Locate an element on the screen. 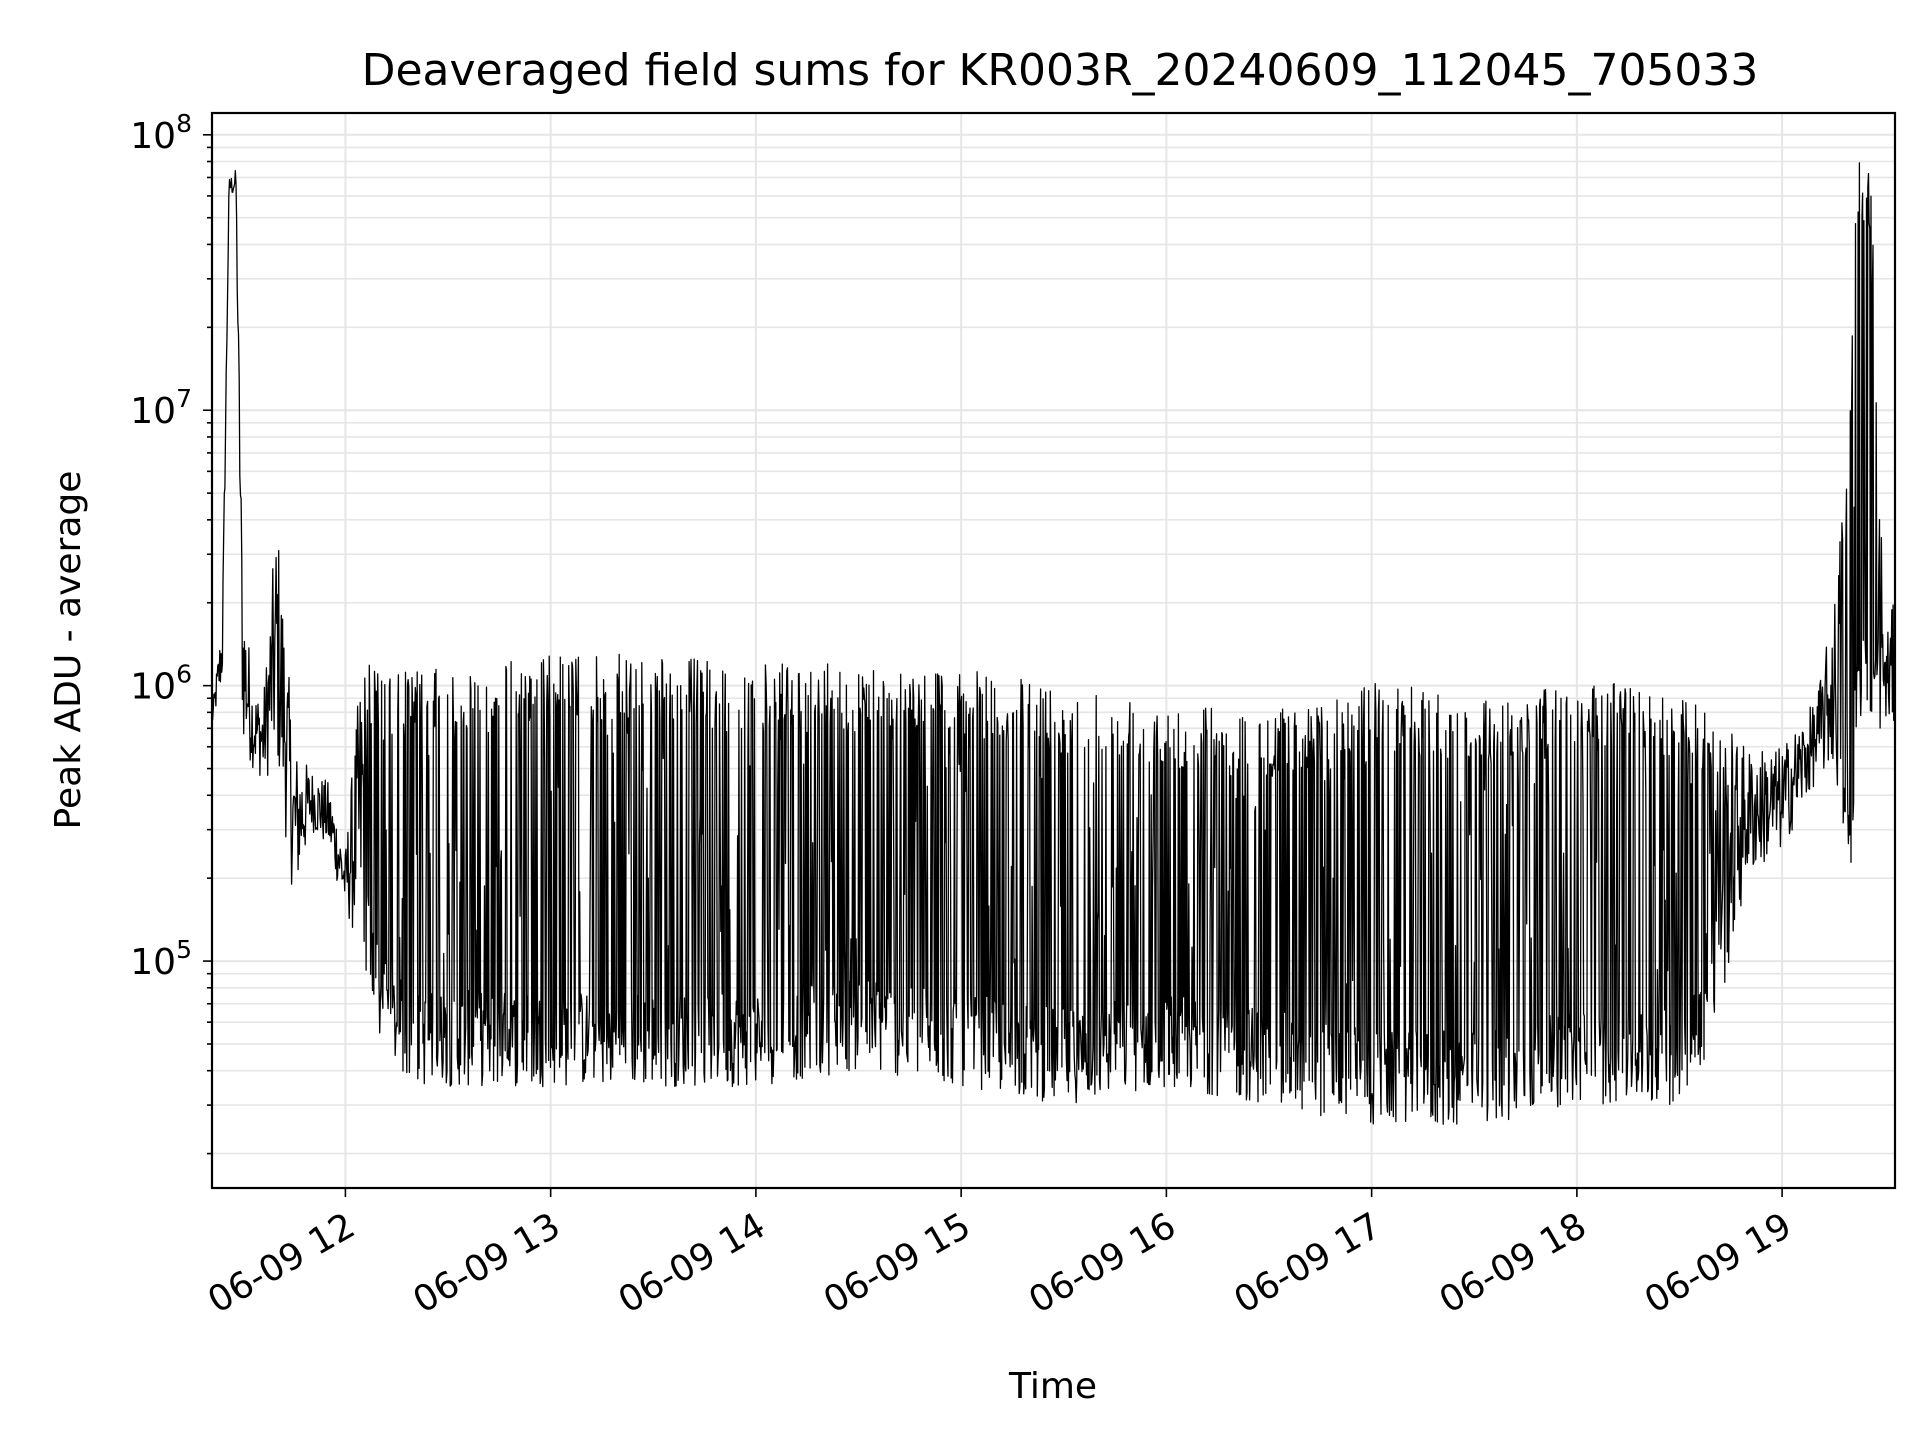 The image size is (1920, 1440). y-tick-label: 10⁸ is located at coordinates (161, 133).